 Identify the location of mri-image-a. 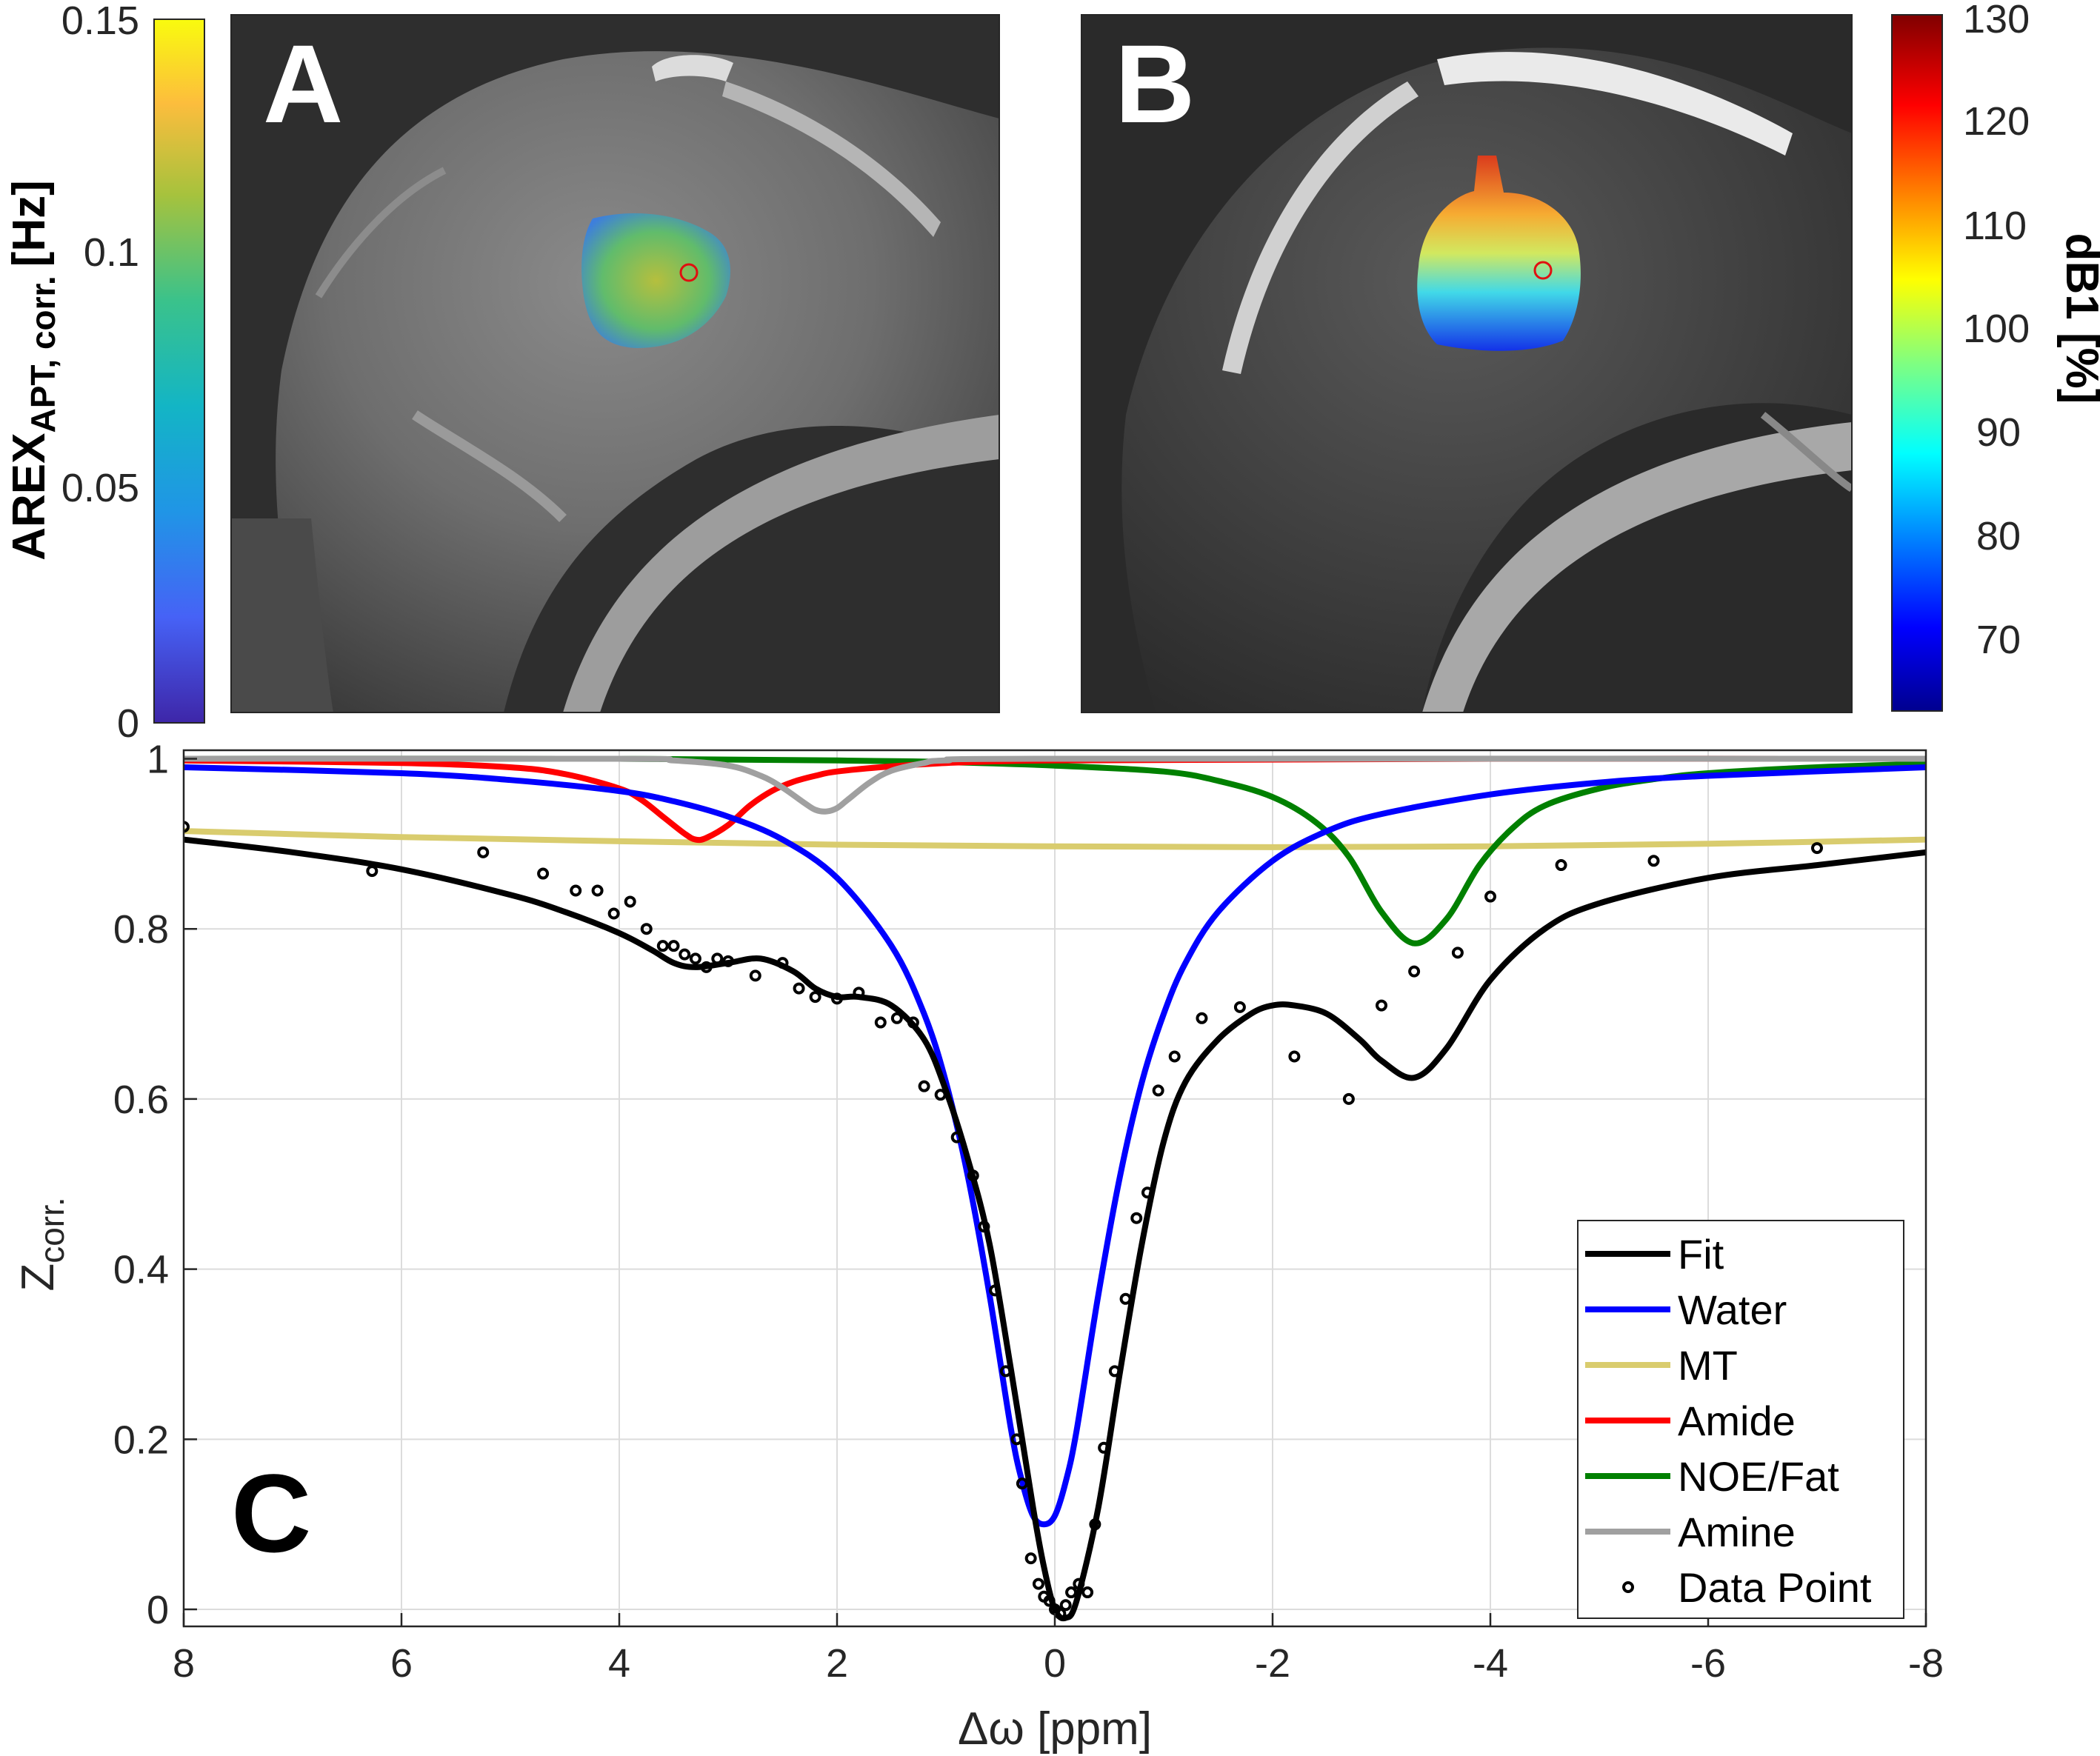
(615, 363).